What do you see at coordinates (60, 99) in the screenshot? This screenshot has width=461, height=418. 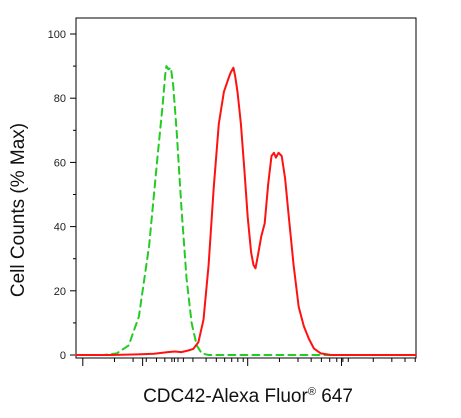 I see `y-tick-label: 80` at bounding box center [60, 99].